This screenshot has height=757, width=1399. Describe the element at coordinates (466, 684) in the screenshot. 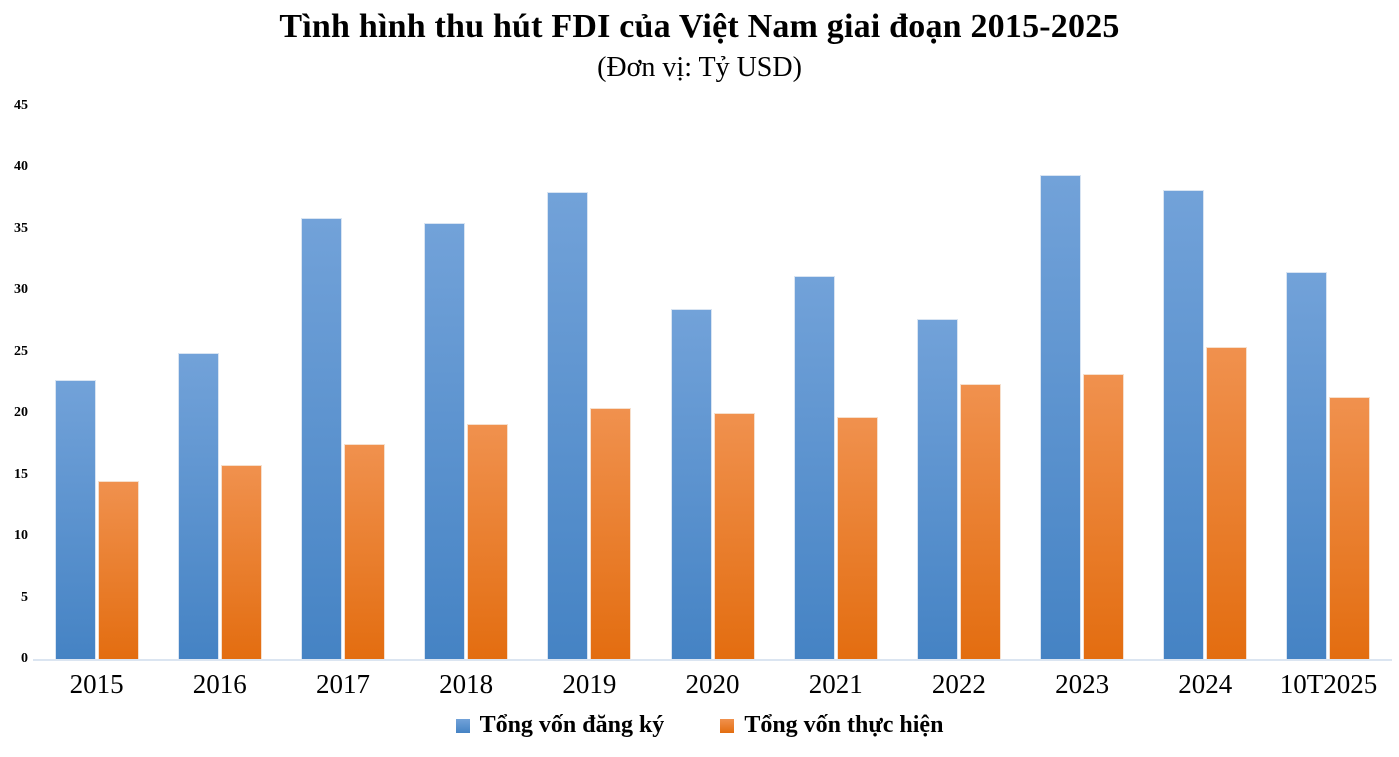

I see `x-axis-label: 2018` at that location.